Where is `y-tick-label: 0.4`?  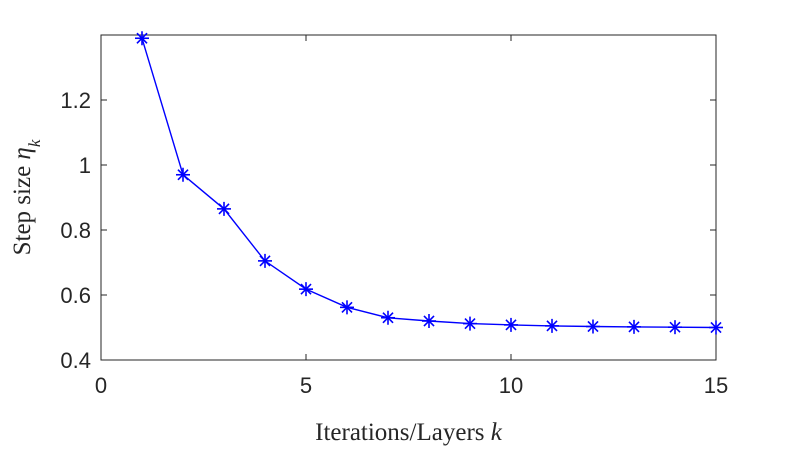
y-tick-label: 0.4 is located at coordinates (75, 360).